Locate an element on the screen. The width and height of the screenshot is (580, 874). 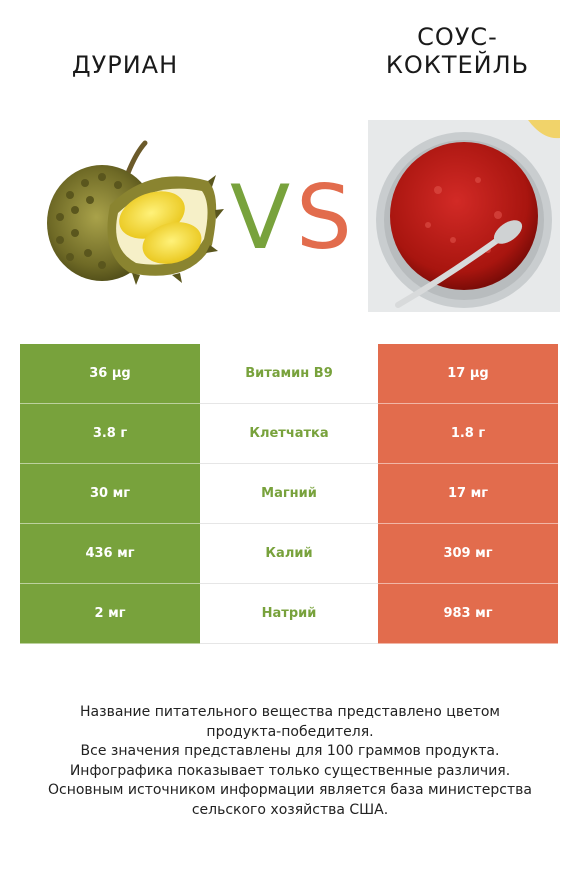
durian-image is located at coordinates (135, 212).